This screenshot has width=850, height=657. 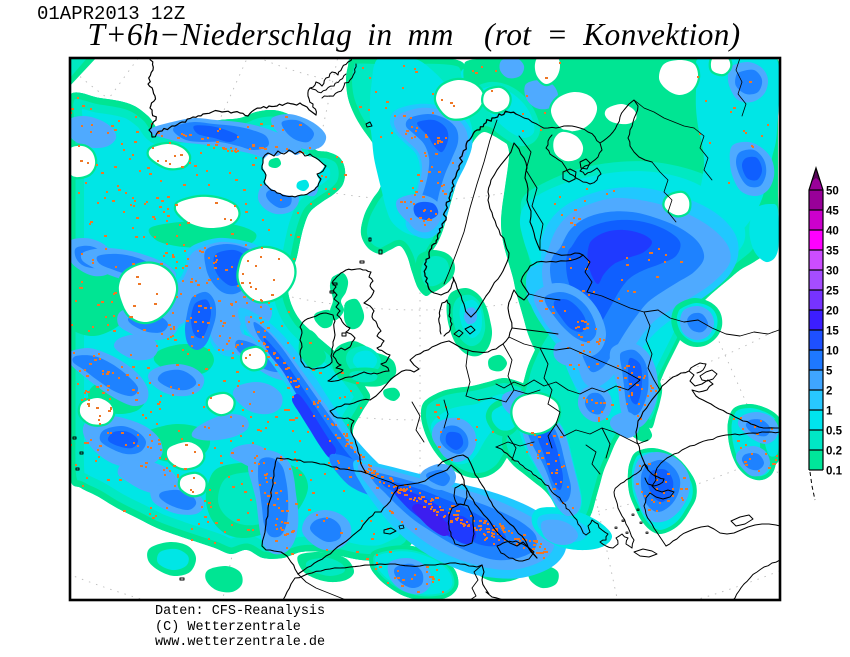 I want to click on svg-text: 10, so click(x=832, y=352).